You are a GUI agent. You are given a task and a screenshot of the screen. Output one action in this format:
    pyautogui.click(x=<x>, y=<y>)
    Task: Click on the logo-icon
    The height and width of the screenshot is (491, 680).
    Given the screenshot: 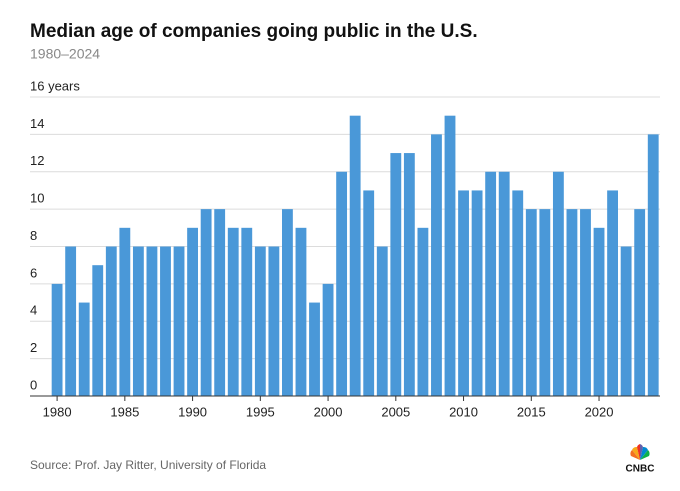 What is the action you would take?
    pyautogui.click(x=640, y=452)
    